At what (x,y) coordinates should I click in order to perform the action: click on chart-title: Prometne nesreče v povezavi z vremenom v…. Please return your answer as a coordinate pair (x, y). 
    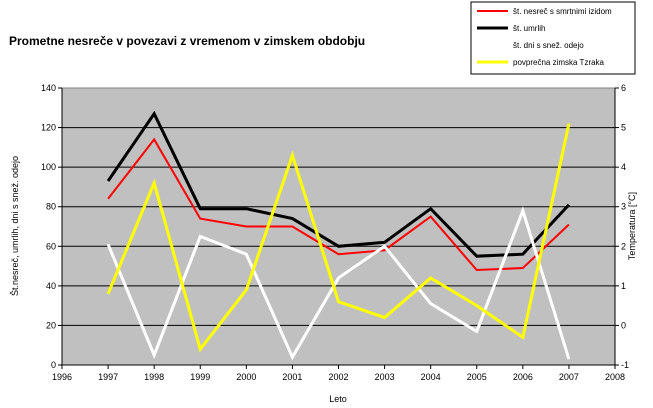
    Looking at the image, I should click on (187, 41).